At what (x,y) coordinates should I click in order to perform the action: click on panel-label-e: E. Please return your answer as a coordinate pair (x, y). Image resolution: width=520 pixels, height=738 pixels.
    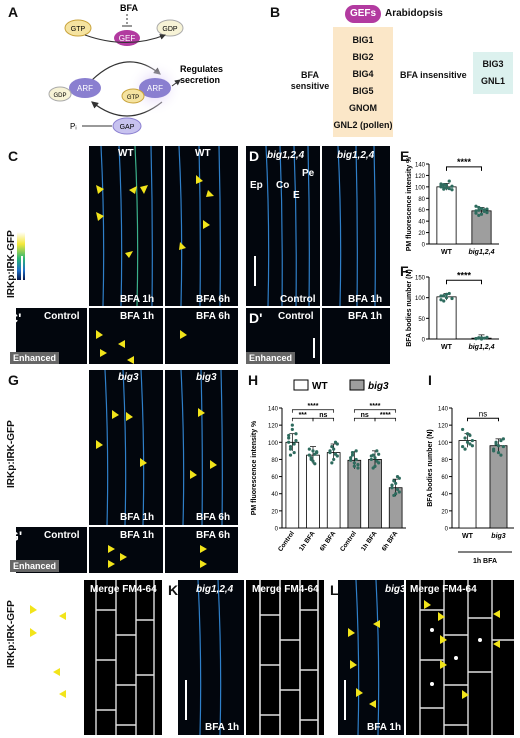
    Looking at the image, I should click on (405, 156).